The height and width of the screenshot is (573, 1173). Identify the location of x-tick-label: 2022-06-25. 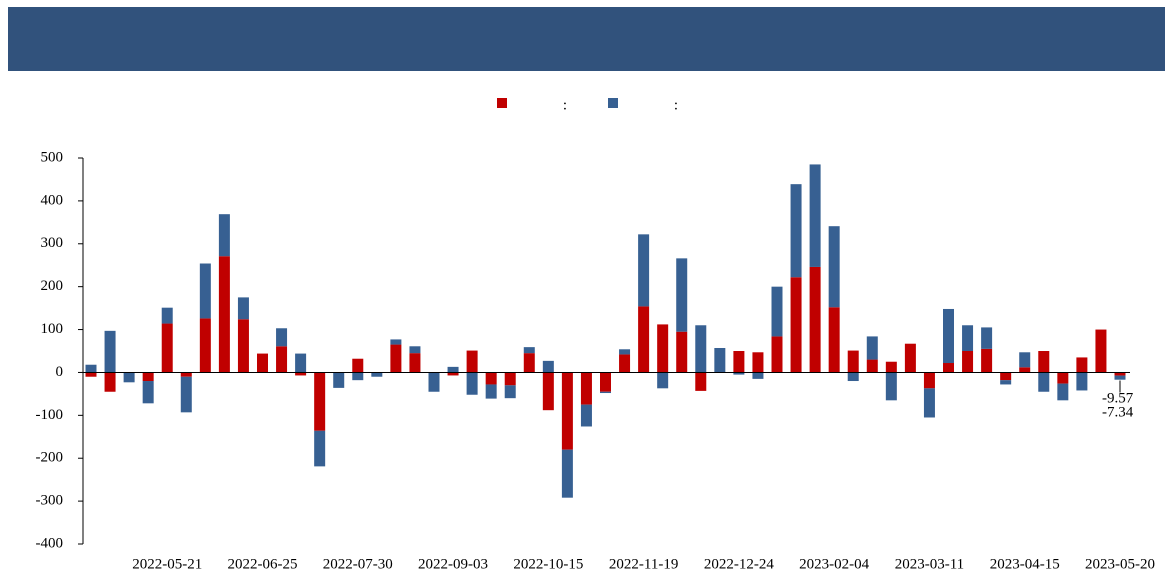
(263, 564).